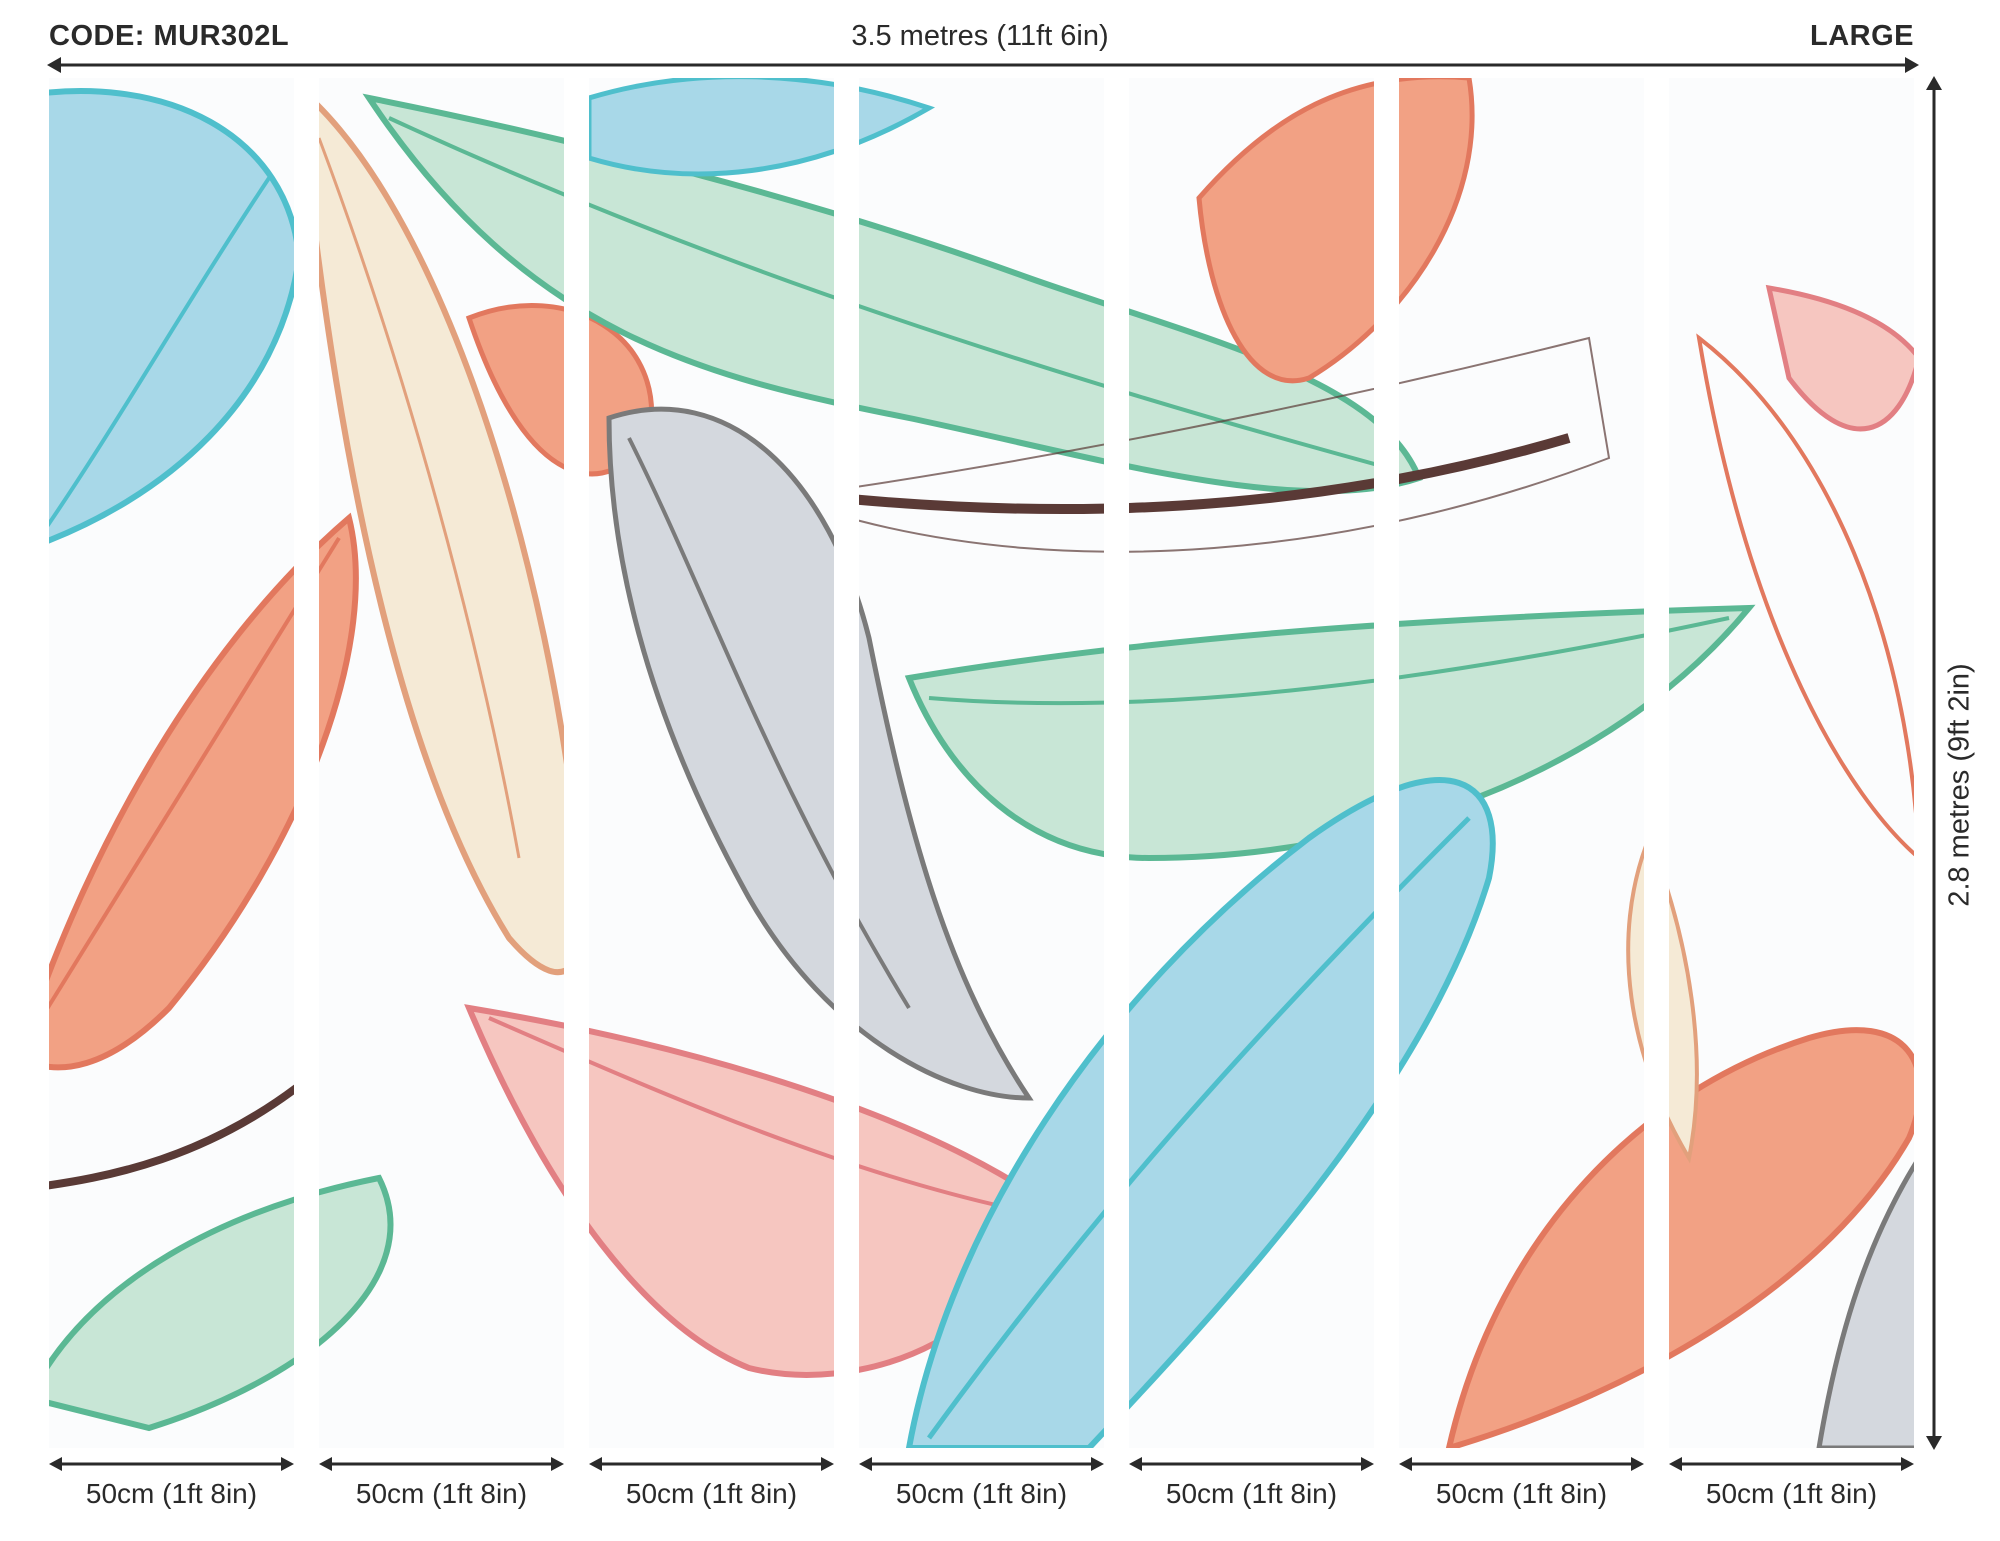  I want to click on product-code: CODE: MUR302L, so click(169, 36).